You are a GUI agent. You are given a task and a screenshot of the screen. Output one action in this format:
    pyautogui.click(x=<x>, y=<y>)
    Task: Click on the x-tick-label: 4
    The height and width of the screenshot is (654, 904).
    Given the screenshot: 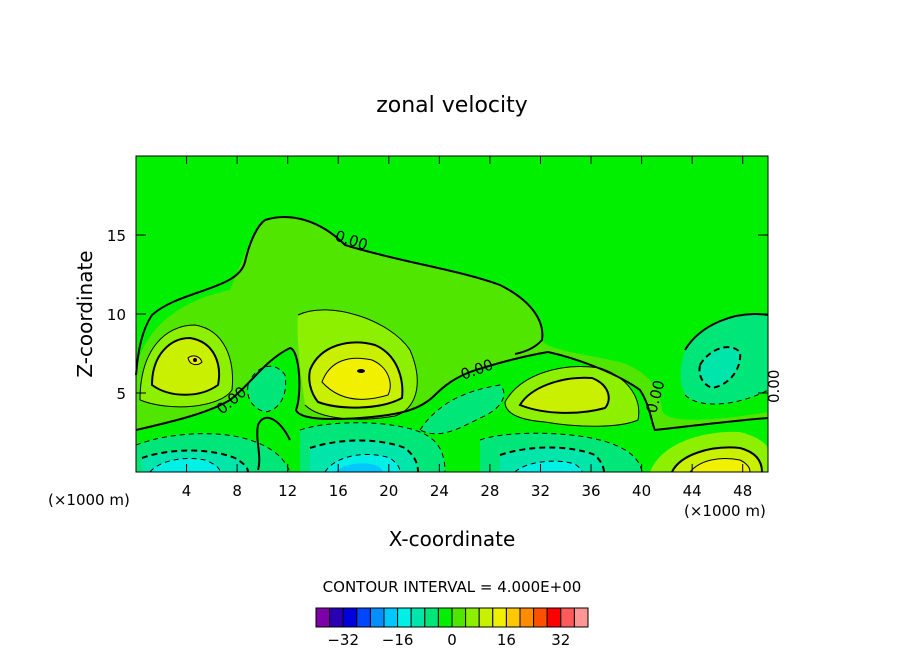 What is the action you would take?
    pyautogui.click(x=187, y=491)
    